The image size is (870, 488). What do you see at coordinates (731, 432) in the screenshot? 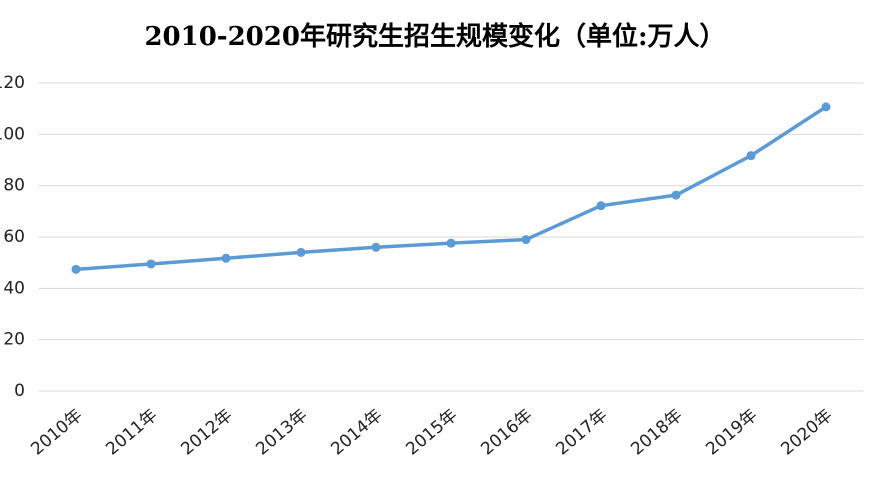
I see `x-tick-label: 2019年` at bounding box center [731, 432].